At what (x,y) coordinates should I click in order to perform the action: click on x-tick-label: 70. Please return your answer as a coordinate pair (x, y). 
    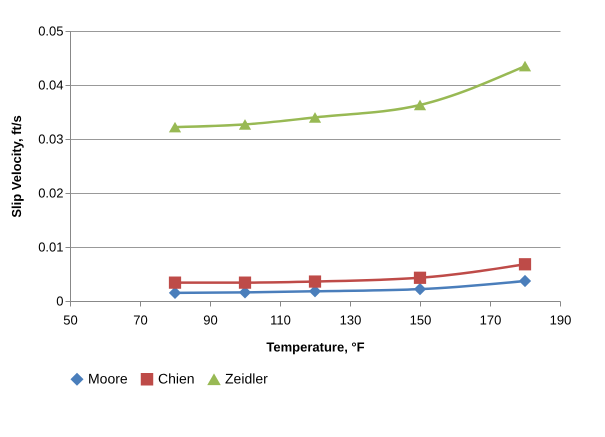
    Looking at the image, I should click on (140, 320).